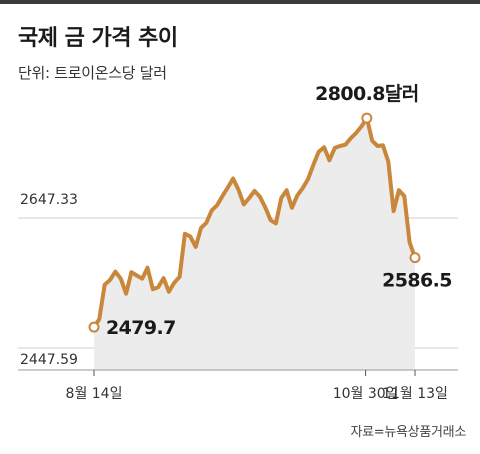 This screenshot has width=480, height=454. What do you see at coordinates (415, 394) in the screenshot?
I see `x-tick-label: 11월 13일` at bounding box center [415, 394].